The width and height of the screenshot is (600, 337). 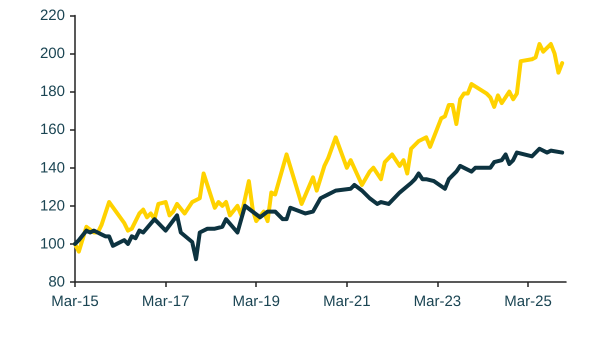 I want to click on y-tick-label: 140, so click(x=52, y=167).